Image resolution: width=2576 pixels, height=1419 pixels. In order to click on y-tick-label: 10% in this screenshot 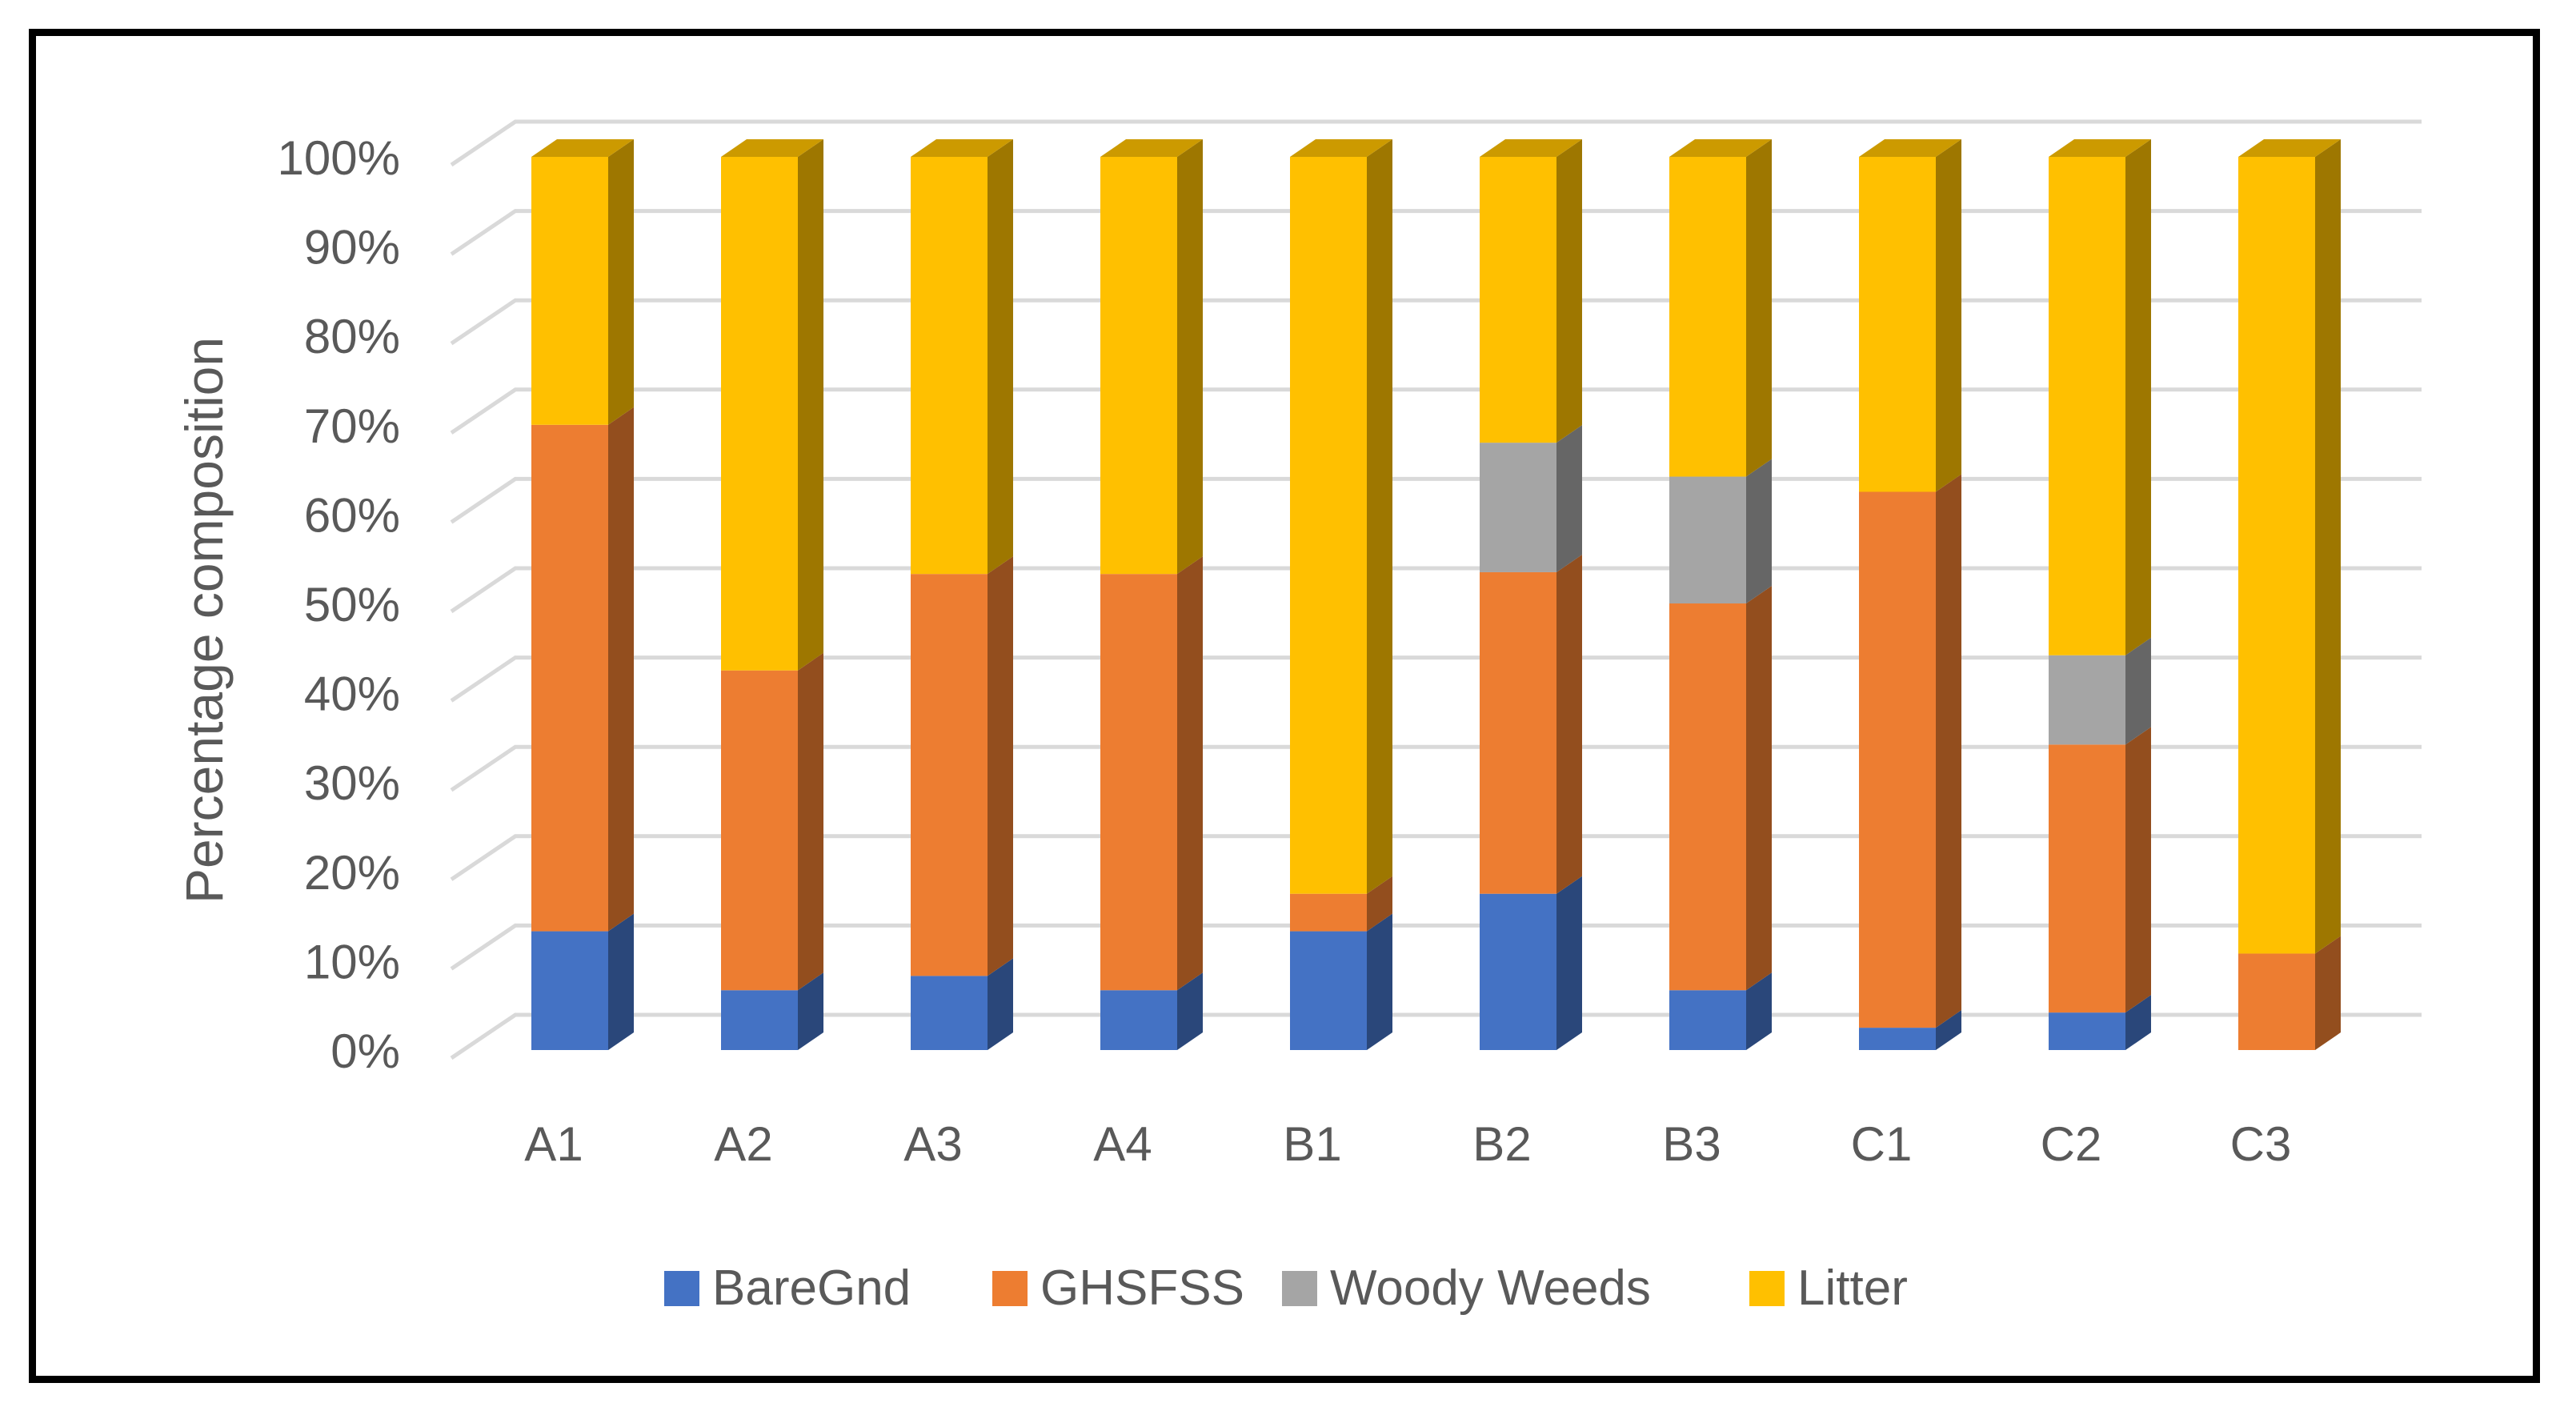, I will do `click(352, 961)`.